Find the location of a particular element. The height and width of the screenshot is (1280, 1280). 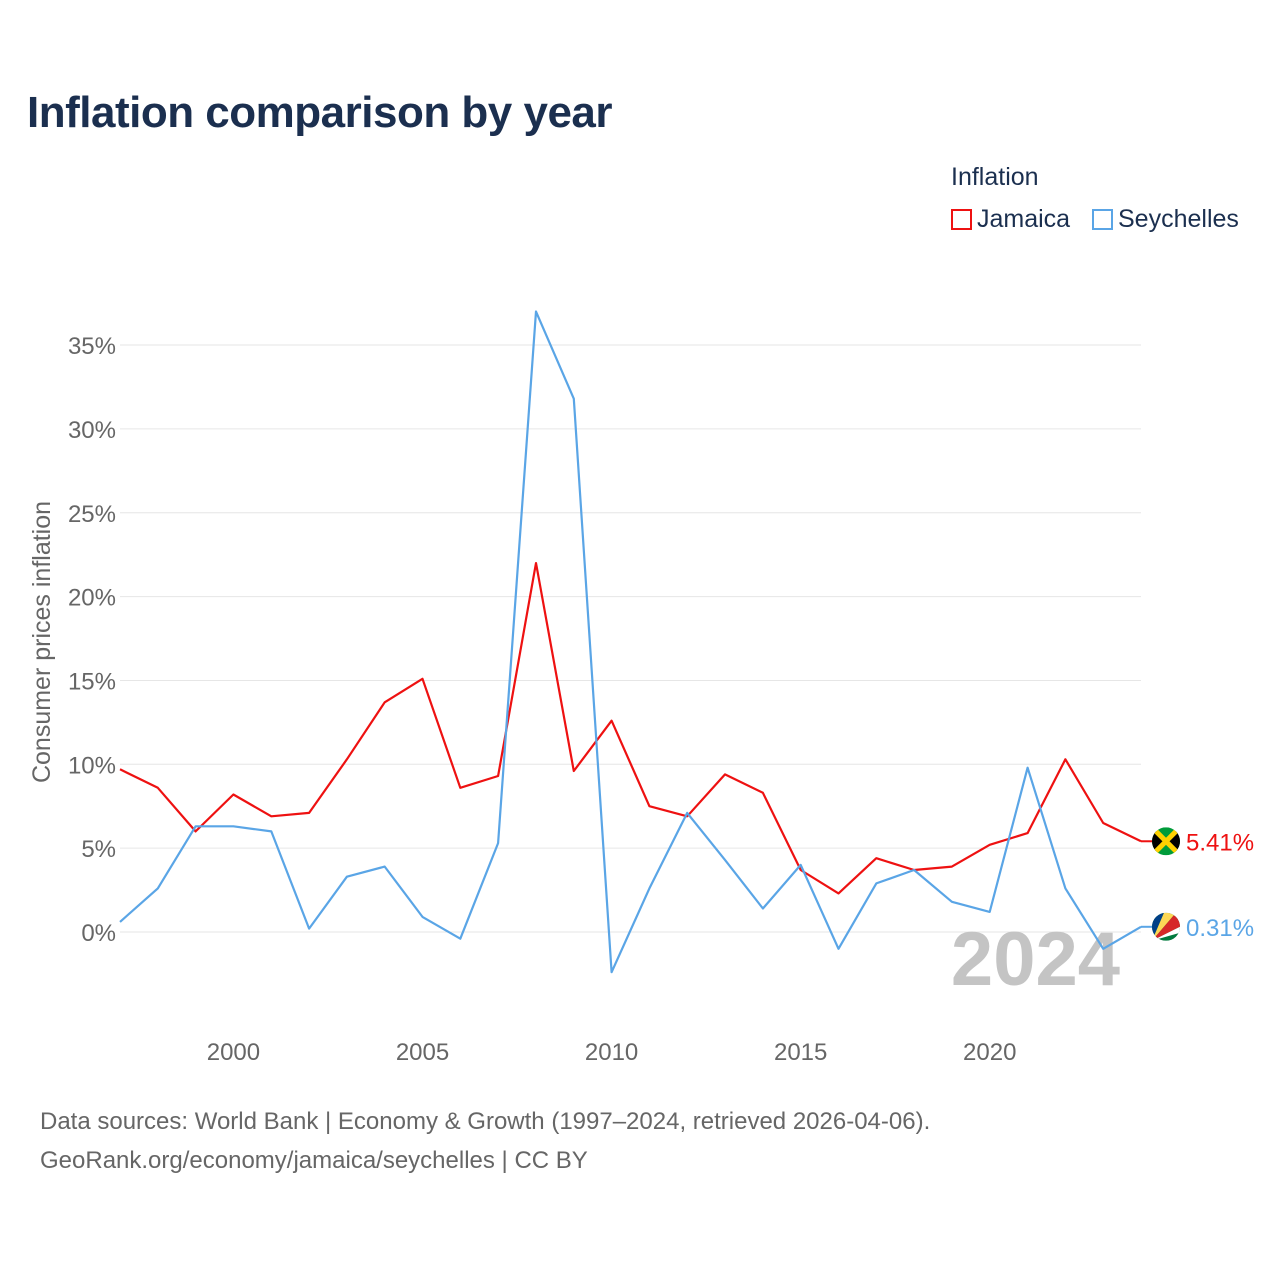

legend-swatch-jamaica is located at coordinates (961, 219).